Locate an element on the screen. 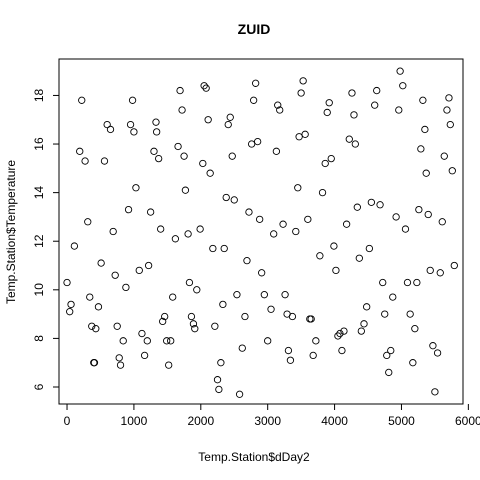  y-tick-label: 16 is located at coordinates (39, 144).